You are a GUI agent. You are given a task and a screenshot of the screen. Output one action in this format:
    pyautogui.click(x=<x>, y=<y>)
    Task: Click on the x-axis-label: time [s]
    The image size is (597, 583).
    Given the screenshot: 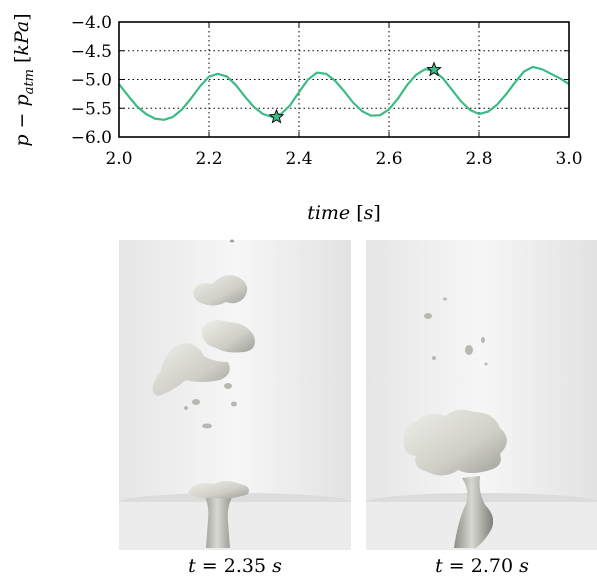 What is the action you would take?
    pyautogui.click(x=344, y=213)
    